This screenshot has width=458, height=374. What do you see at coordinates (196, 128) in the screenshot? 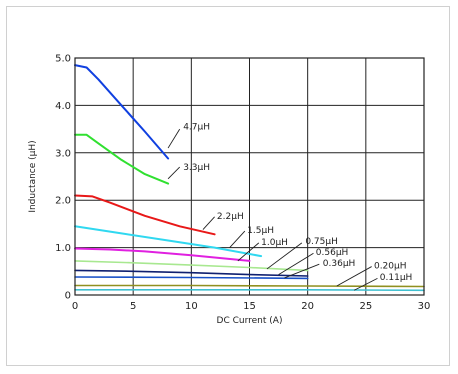
I see `series-label: 4.7µH` at bounding box center [196, 128].